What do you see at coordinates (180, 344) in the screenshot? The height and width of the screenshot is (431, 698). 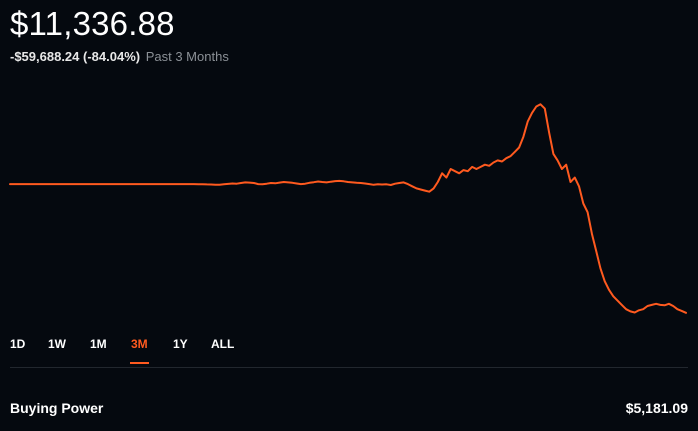 I see `range-tab-1y: 1Y` at bounding box center [180, 344].